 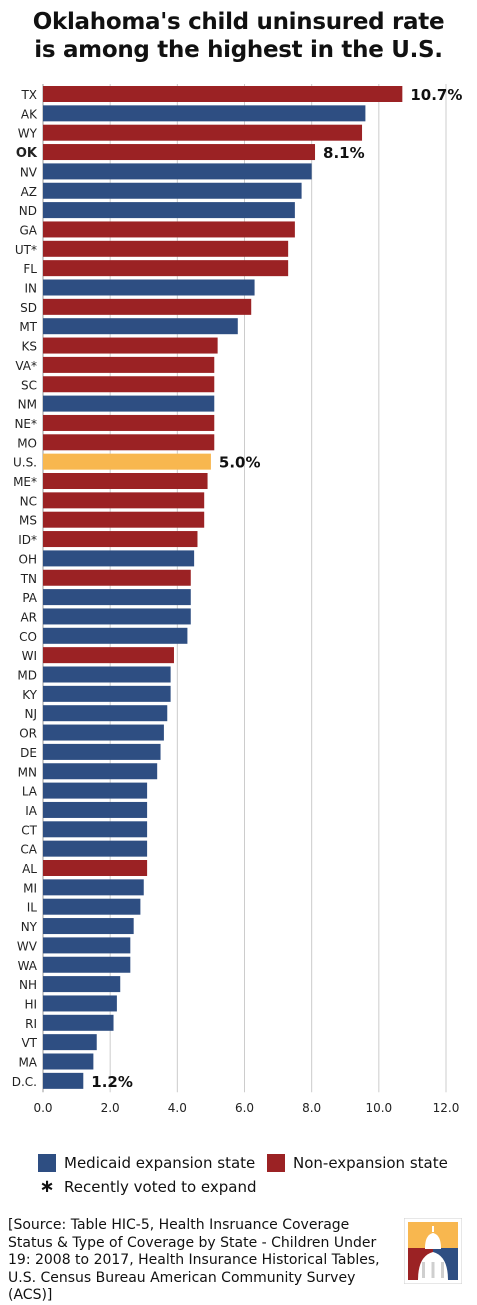 What do you see at coordinates (146, 1163) in the screenshot?
I see `legend-expansion: Medicaid expansion state` at bounding box center [146, 1163].